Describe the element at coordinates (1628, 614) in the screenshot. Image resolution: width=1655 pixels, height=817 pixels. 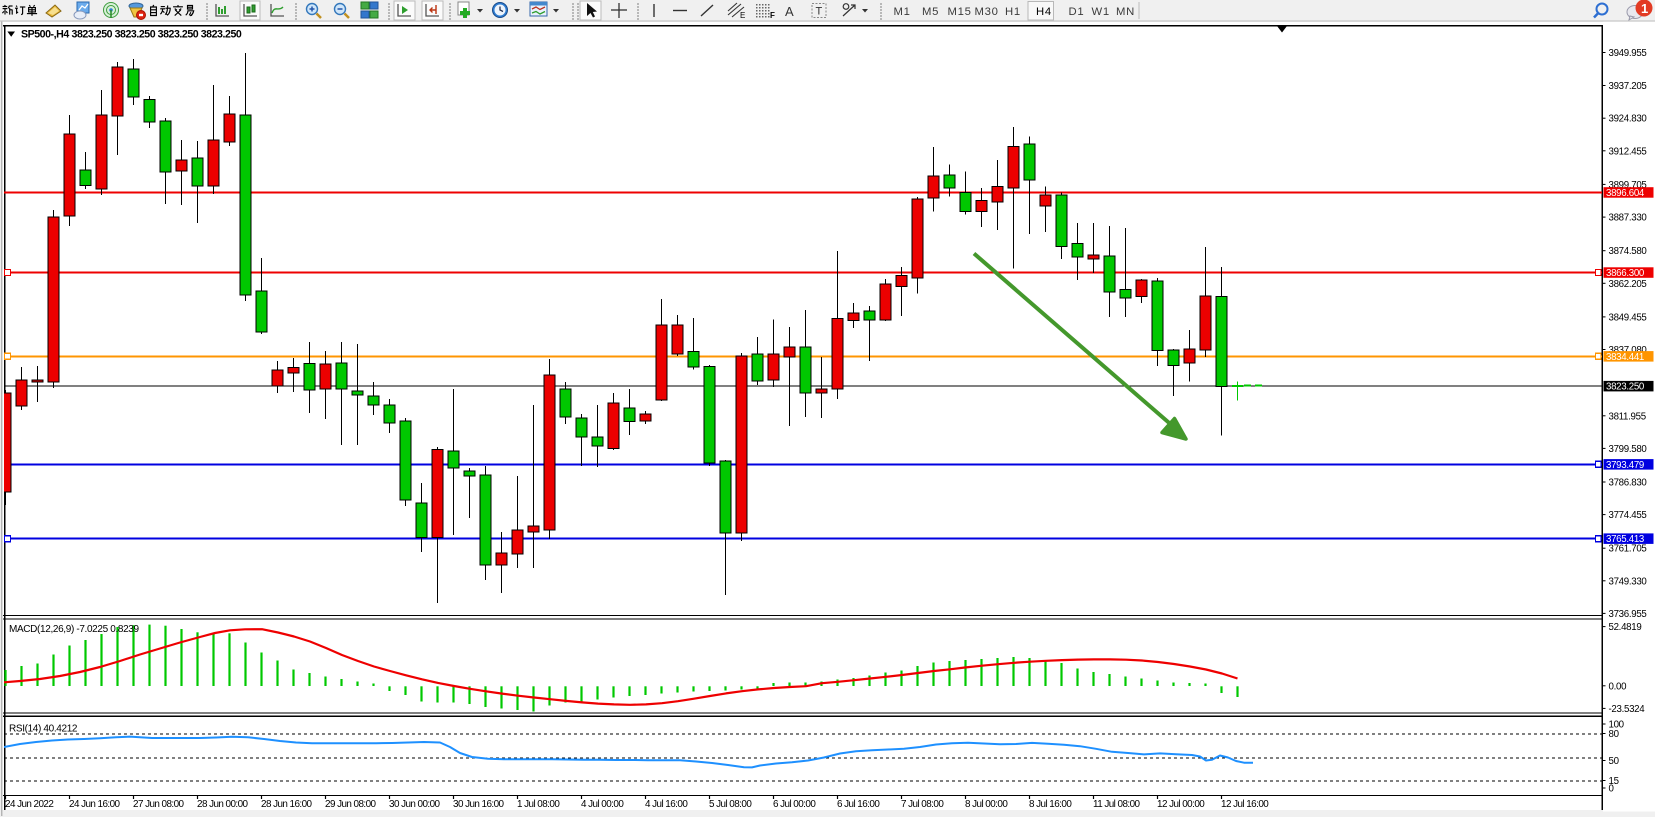
I see `svg-text: 3736.955` at that location.